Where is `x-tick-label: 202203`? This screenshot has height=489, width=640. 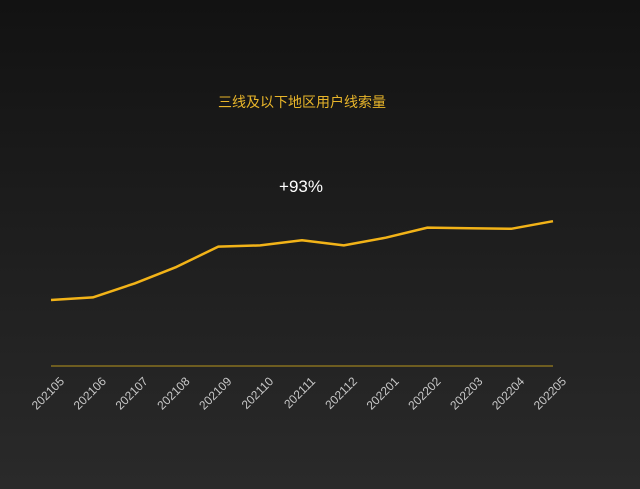 x-tick-label: 202203 is located at coordinates (466, 393).